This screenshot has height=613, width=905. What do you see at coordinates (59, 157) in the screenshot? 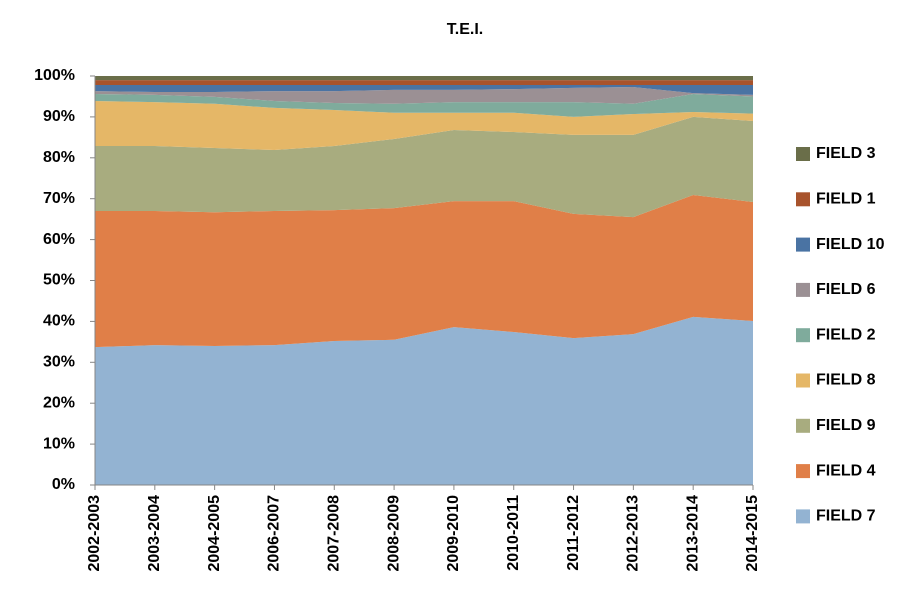
I see `y-tick-label: 80%` at bounding box center [59, 157].